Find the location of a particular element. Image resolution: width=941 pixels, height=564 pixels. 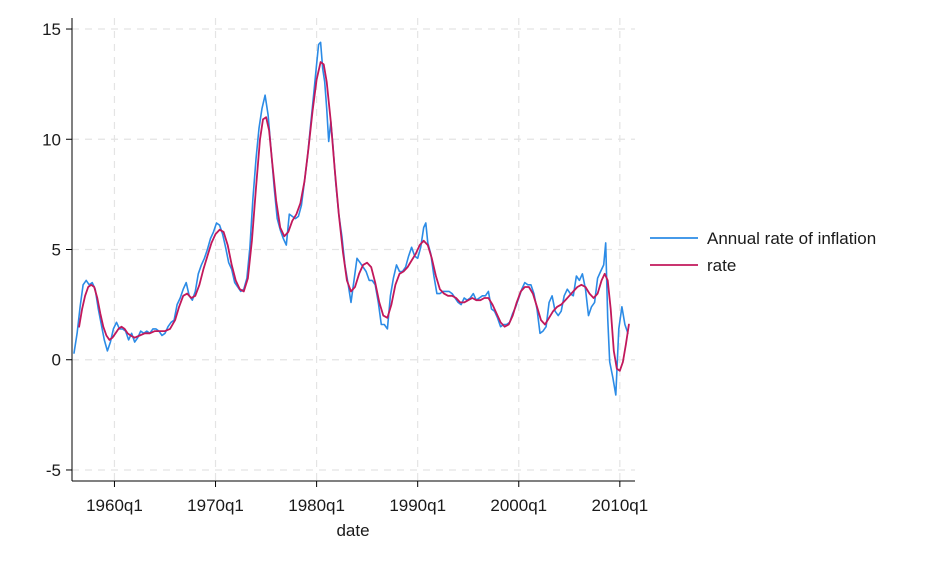

x-tick-label: 2010q1 is located at coordinates (619, 505).